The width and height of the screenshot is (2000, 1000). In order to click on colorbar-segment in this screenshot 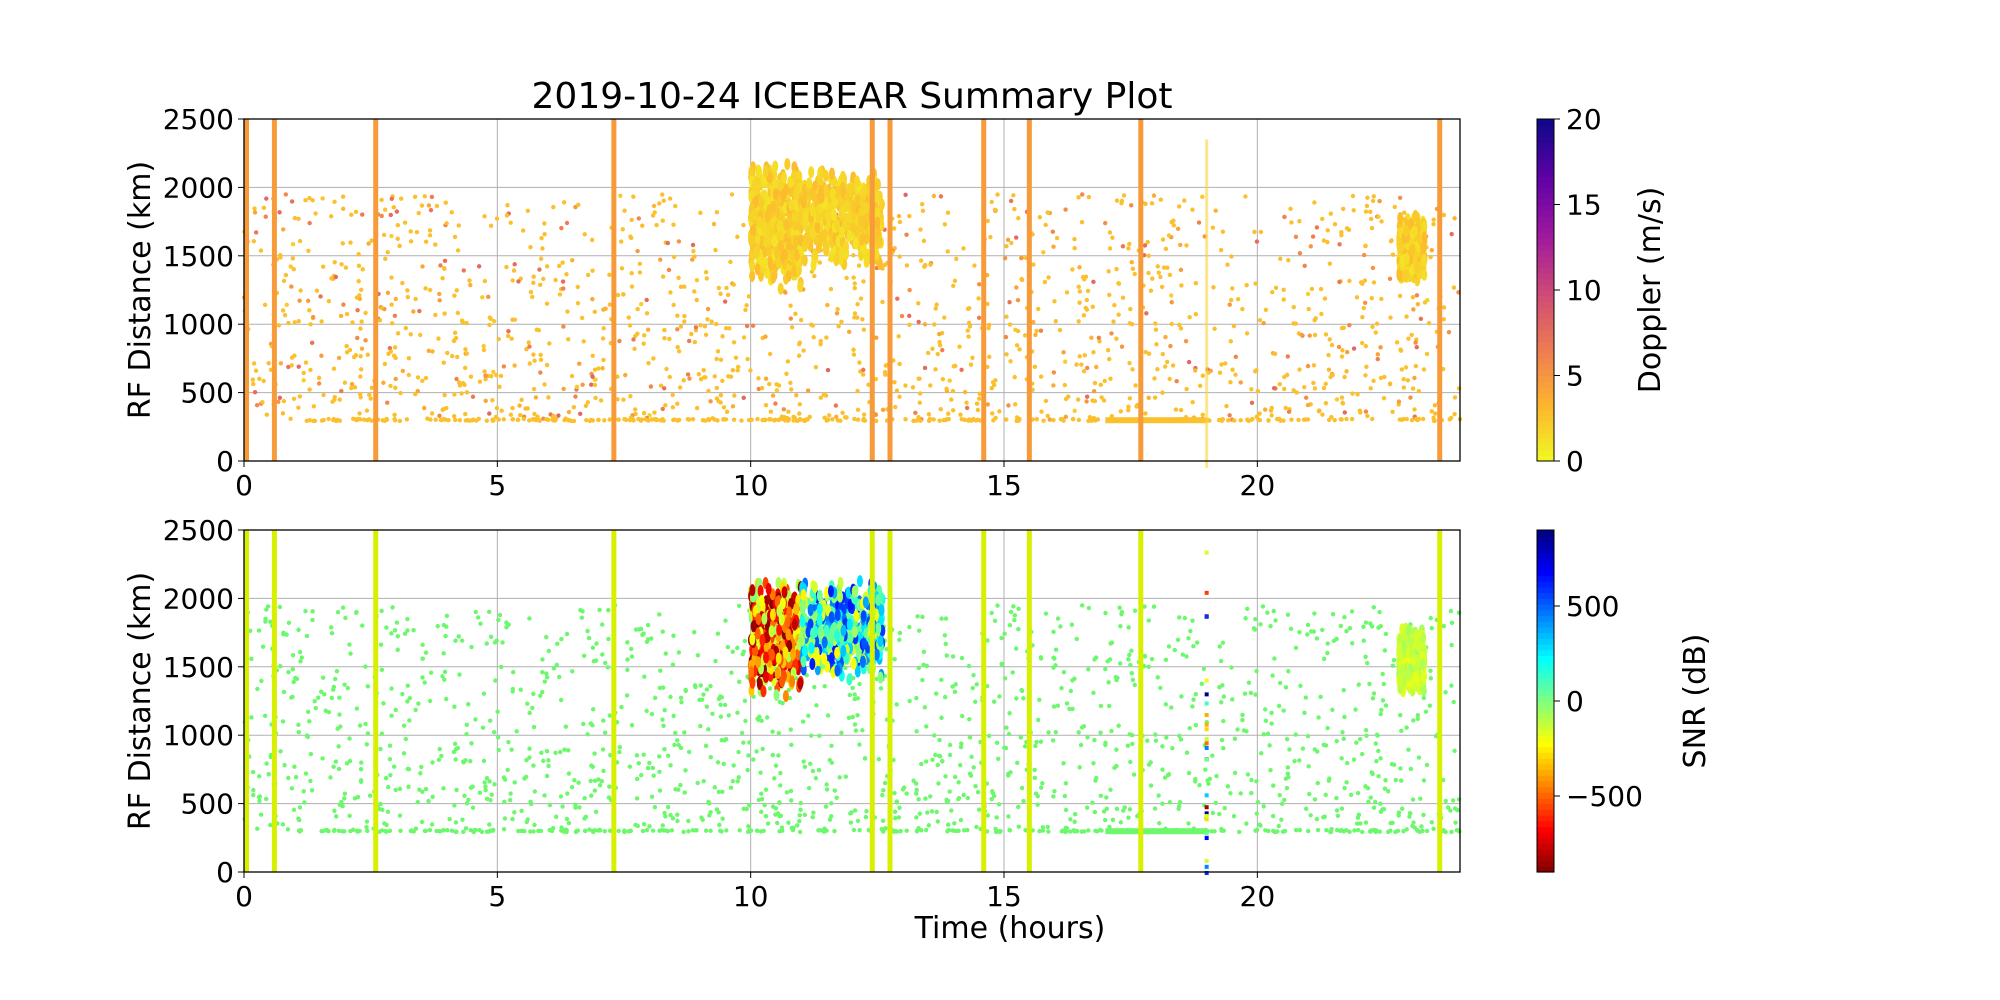, I will do `click(1545, 390)`.